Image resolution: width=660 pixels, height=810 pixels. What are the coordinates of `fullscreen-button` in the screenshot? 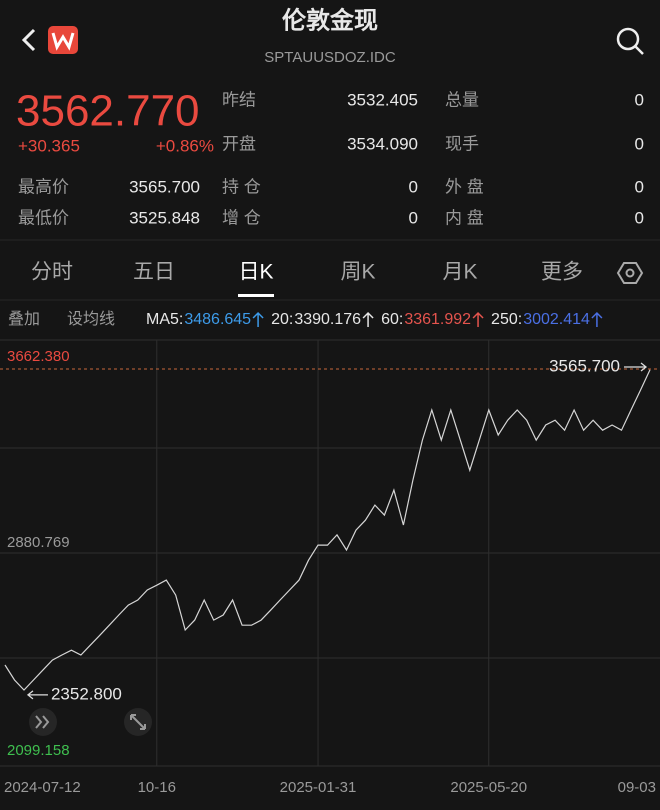 It's located at (138, 722).